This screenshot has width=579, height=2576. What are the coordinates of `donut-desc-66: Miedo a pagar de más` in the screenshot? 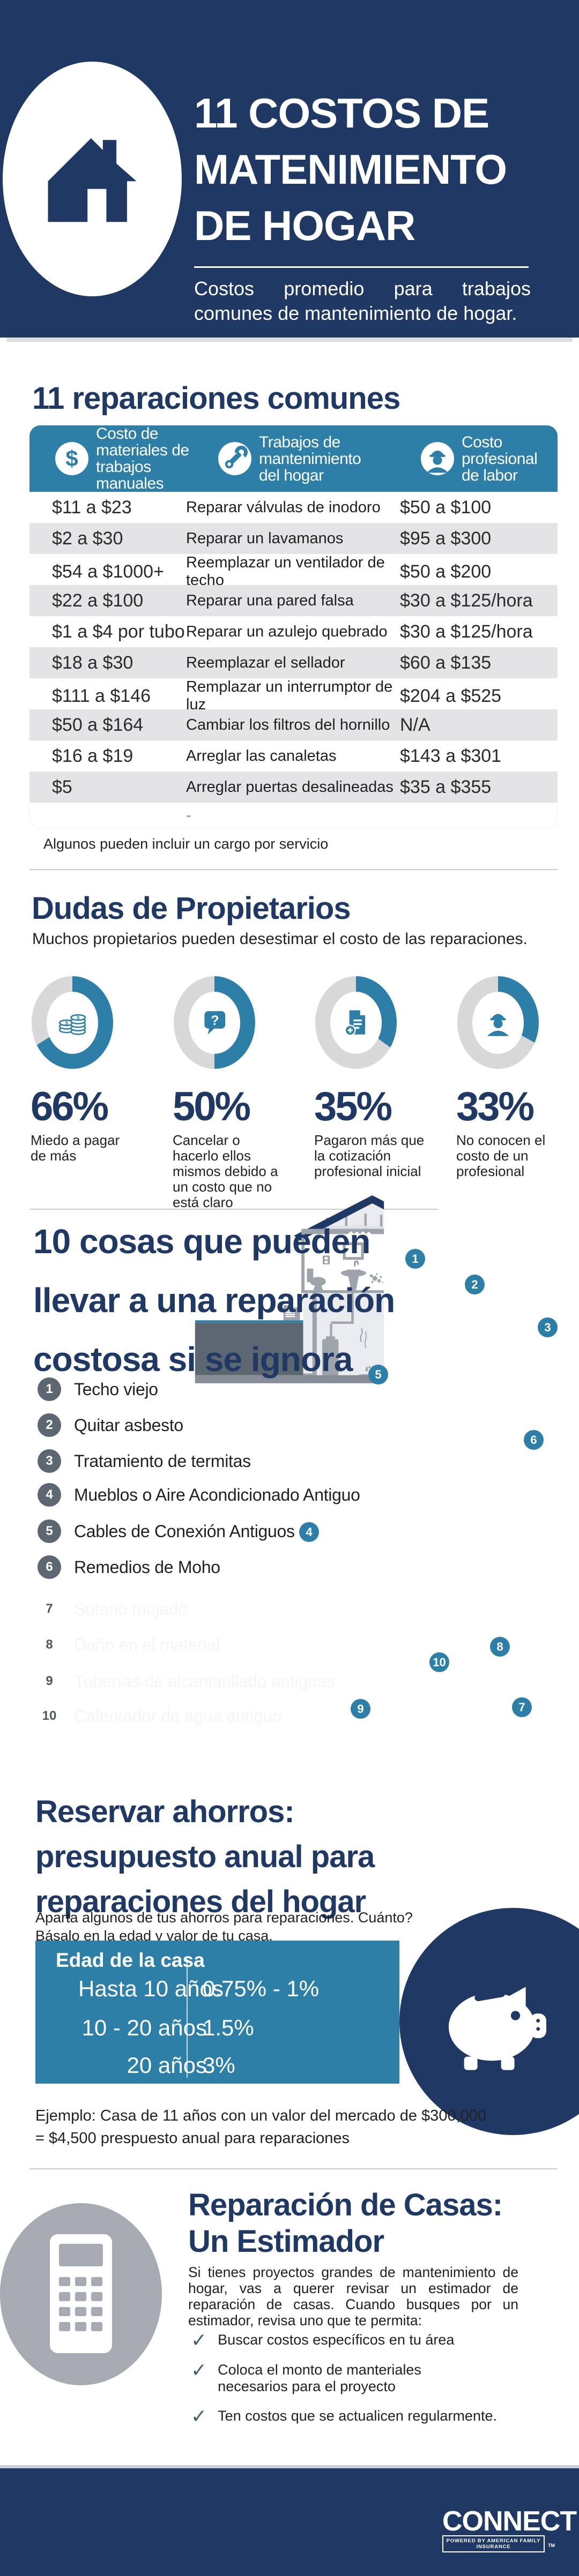 It's located at (75, 1148).